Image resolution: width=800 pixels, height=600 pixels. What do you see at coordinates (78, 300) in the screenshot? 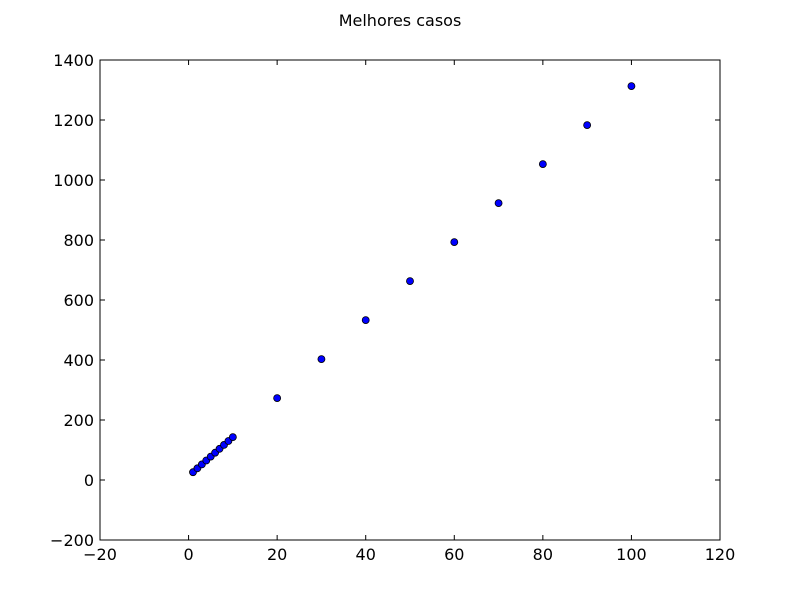
I see `y-tick-label: 600` at bounding box center [78, 300].